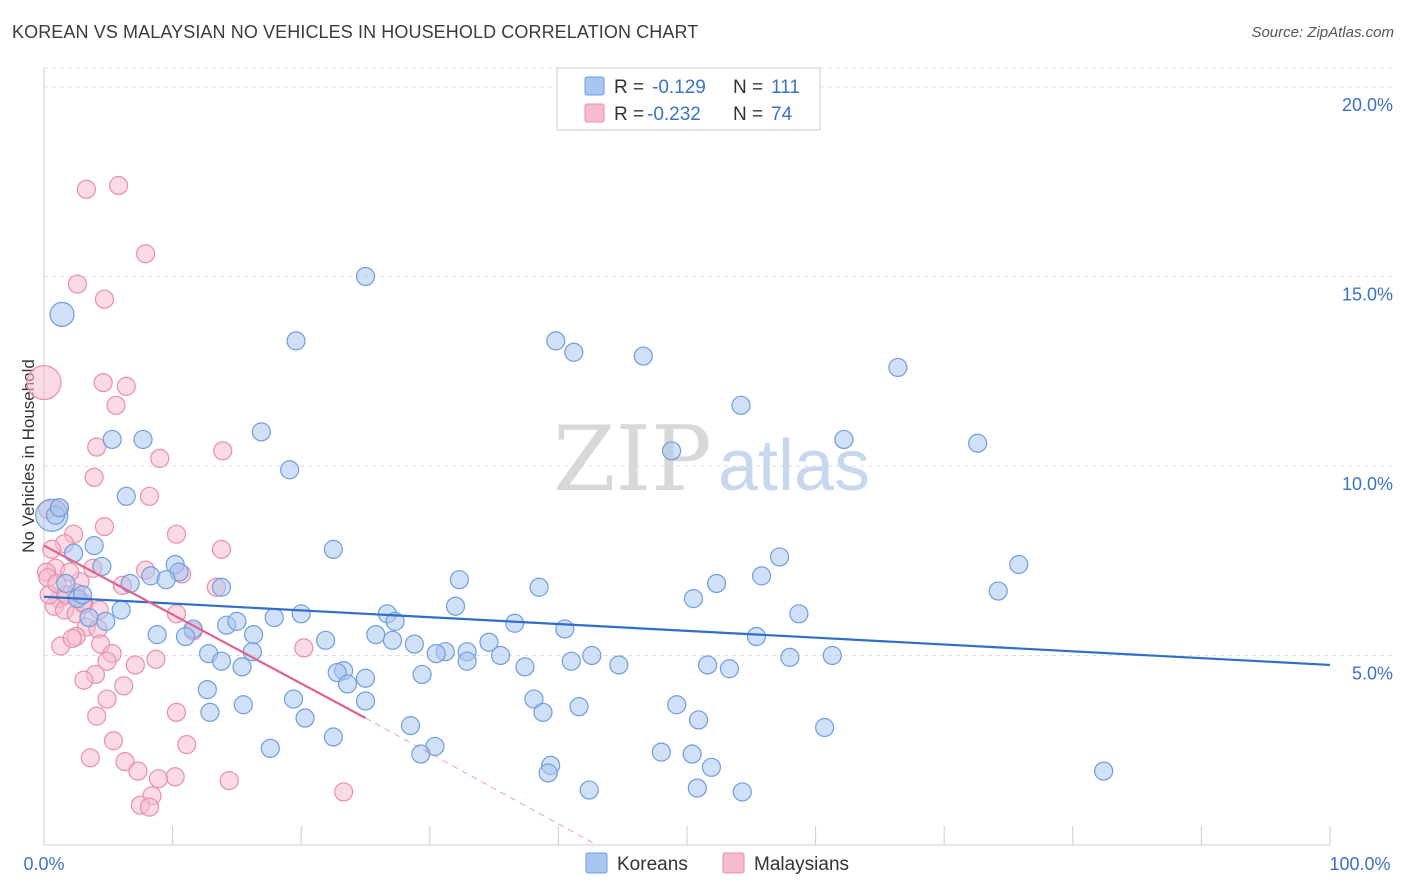 This screenshot has height=892, width=1406. What do you see at coordinates (594, 113) in the screenshot?
I see `legend-swatch-malaysians` at bounding box center [594, 113].